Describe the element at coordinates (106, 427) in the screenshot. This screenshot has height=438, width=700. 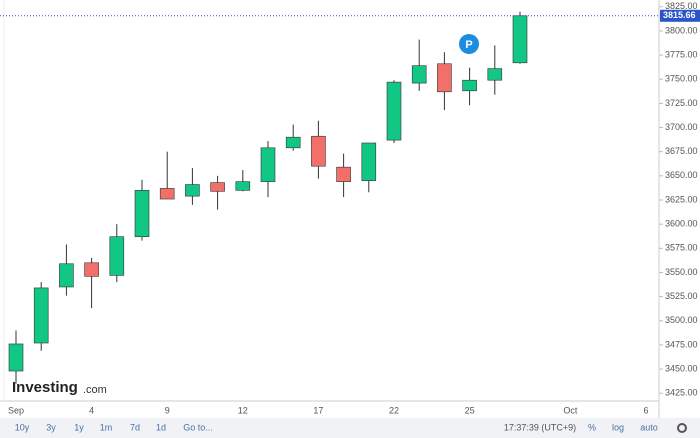
I see `range-button: 1m` at that location.